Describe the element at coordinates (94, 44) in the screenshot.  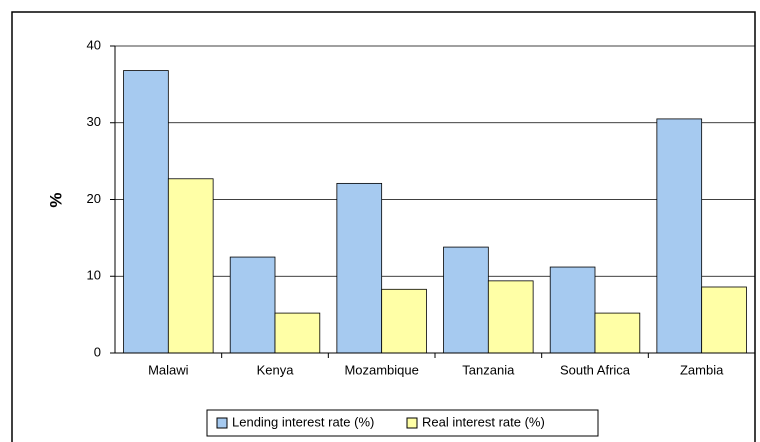
I see `y-tick-label: 40` at that location.